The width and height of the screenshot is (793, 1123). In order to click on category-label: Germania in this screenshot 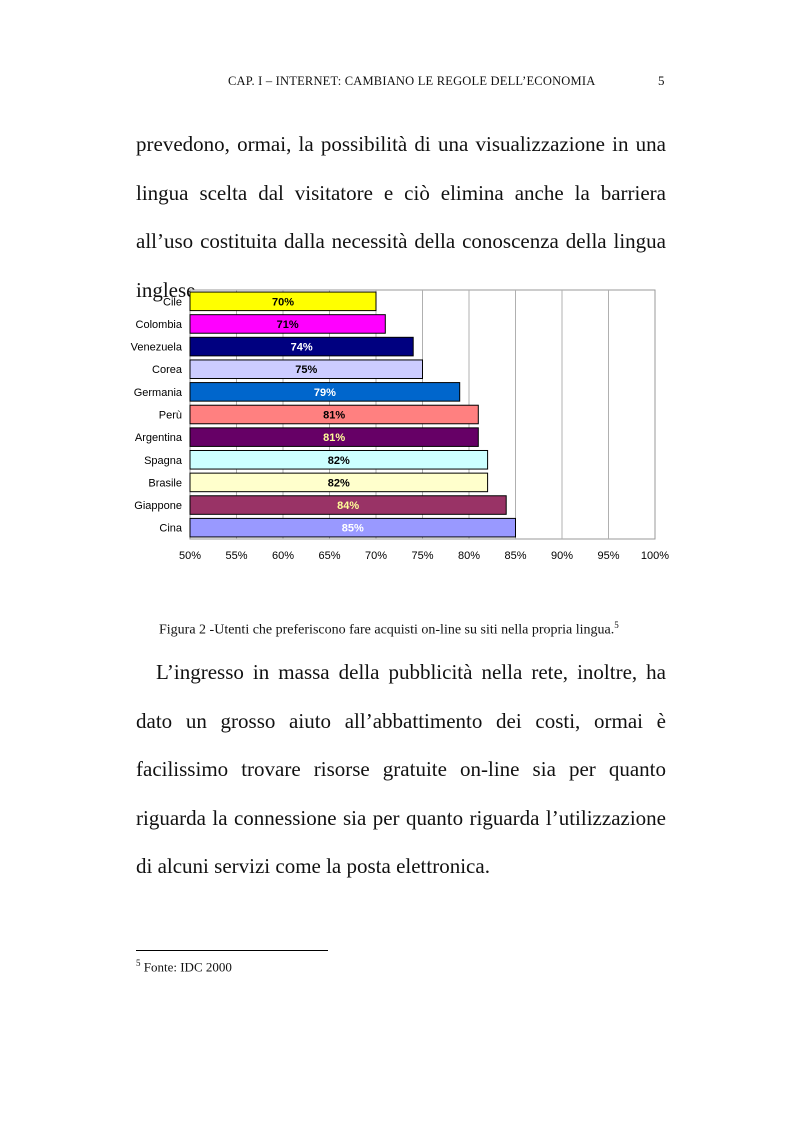, I will do `click(158, 393)`.